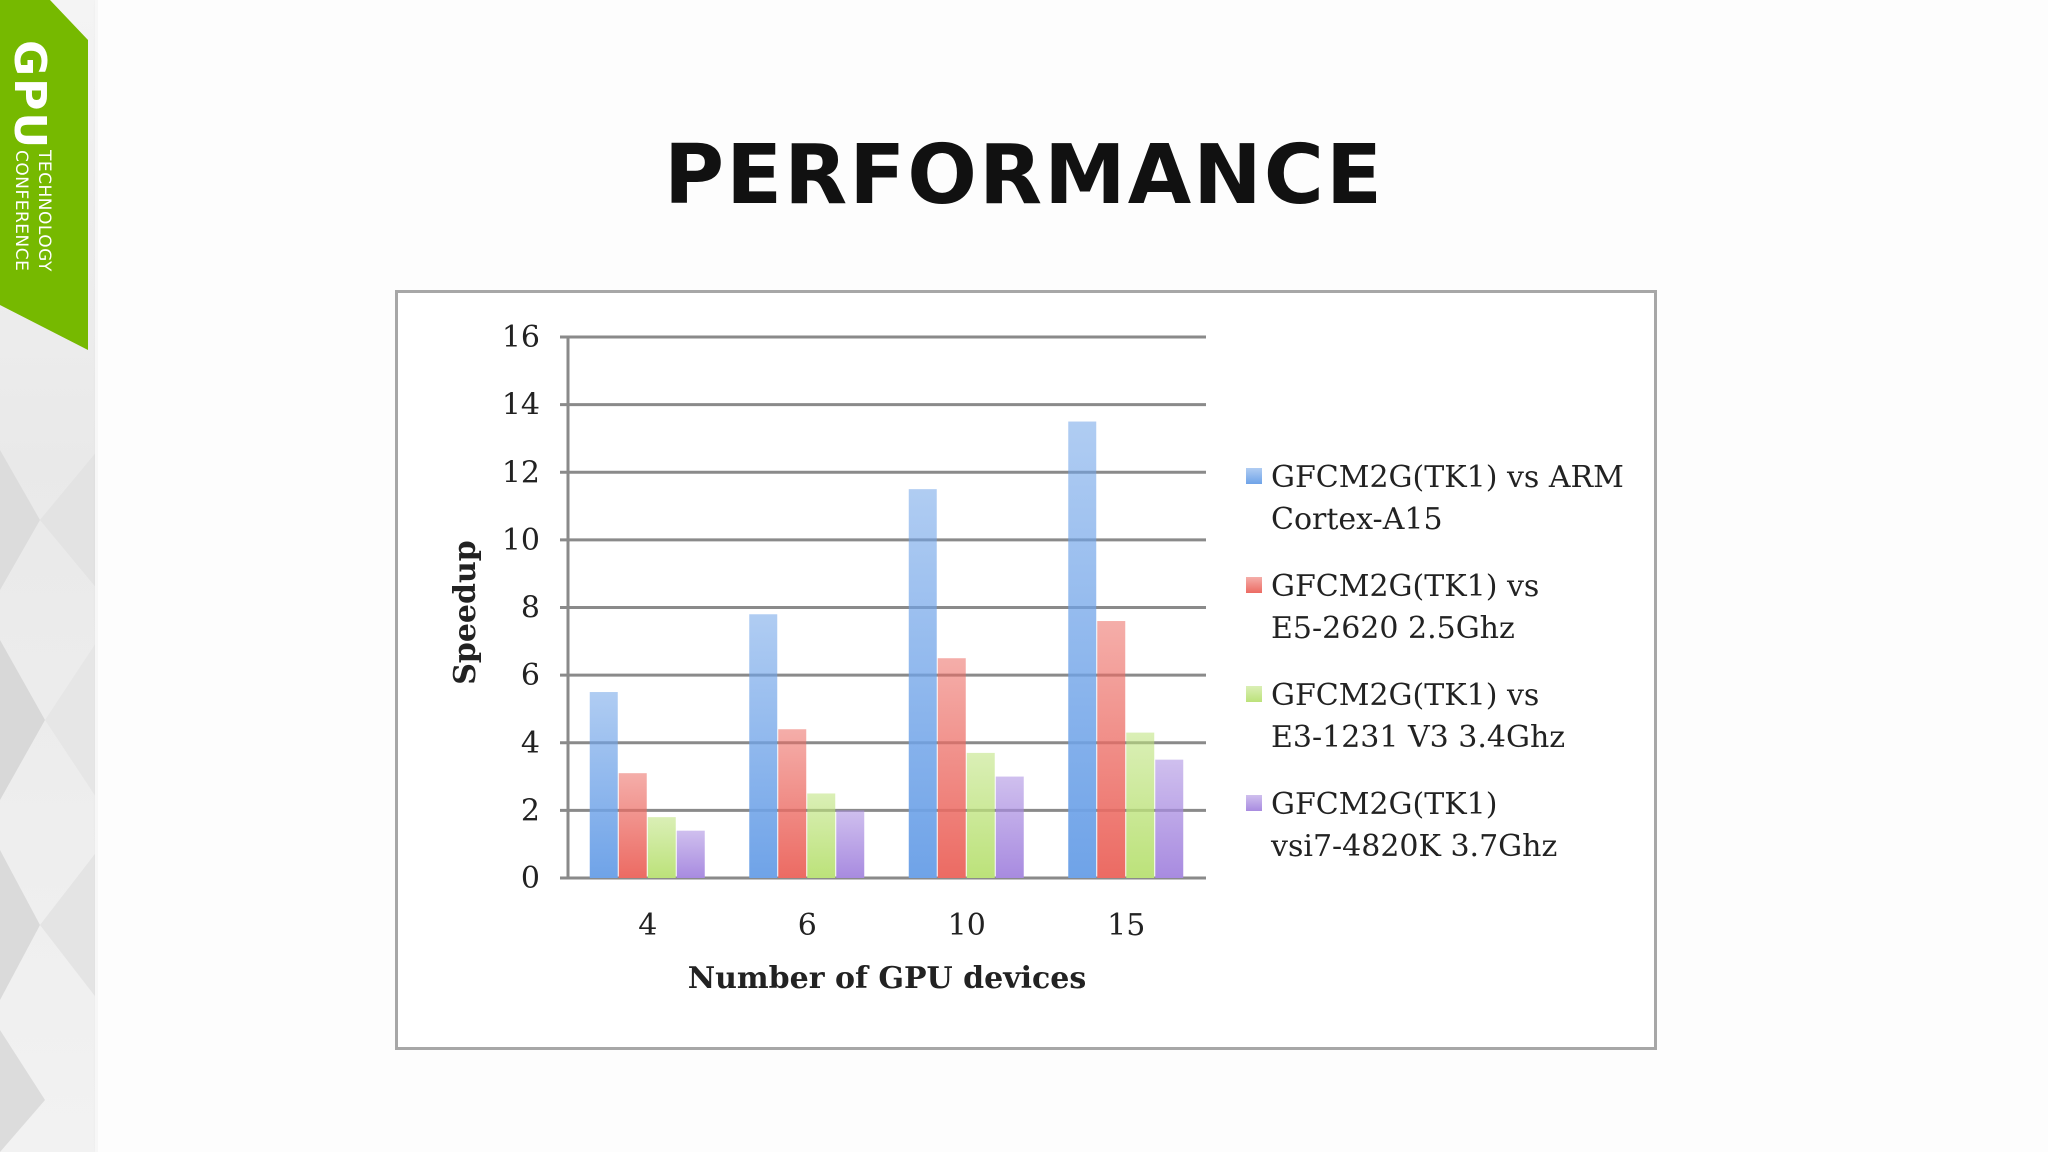 This screenshot has height=1152, width=2048. Describe the element at coordinates (49, 801) in the screenshot. I see `sidebar-pattern` at that location.